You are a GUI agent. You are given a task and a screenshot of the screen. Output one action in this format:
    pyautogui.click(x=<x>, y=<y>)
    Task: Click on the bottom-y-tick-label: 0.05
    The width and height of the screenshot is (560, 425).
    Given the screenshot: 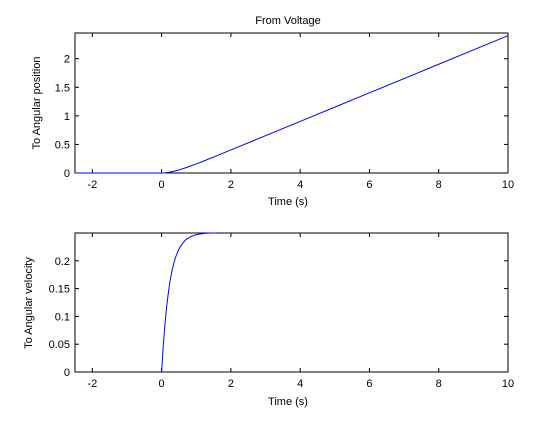 What is the action you would take?
    pyautogui.click(x=59, y=345)
    